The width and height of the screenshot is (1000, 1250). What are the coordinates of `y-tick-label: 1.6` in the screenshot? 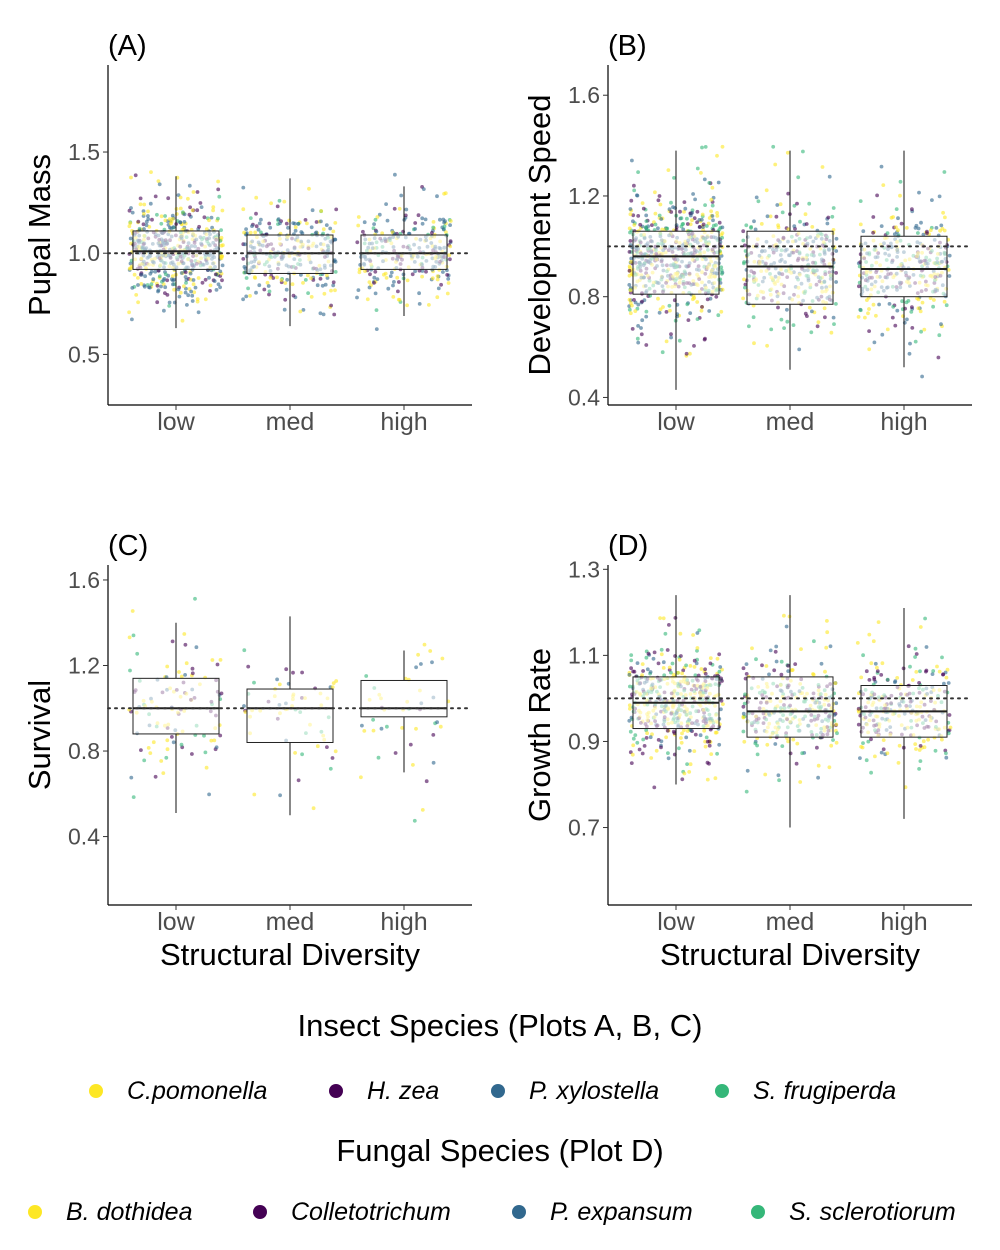 It's located at (584, 95).